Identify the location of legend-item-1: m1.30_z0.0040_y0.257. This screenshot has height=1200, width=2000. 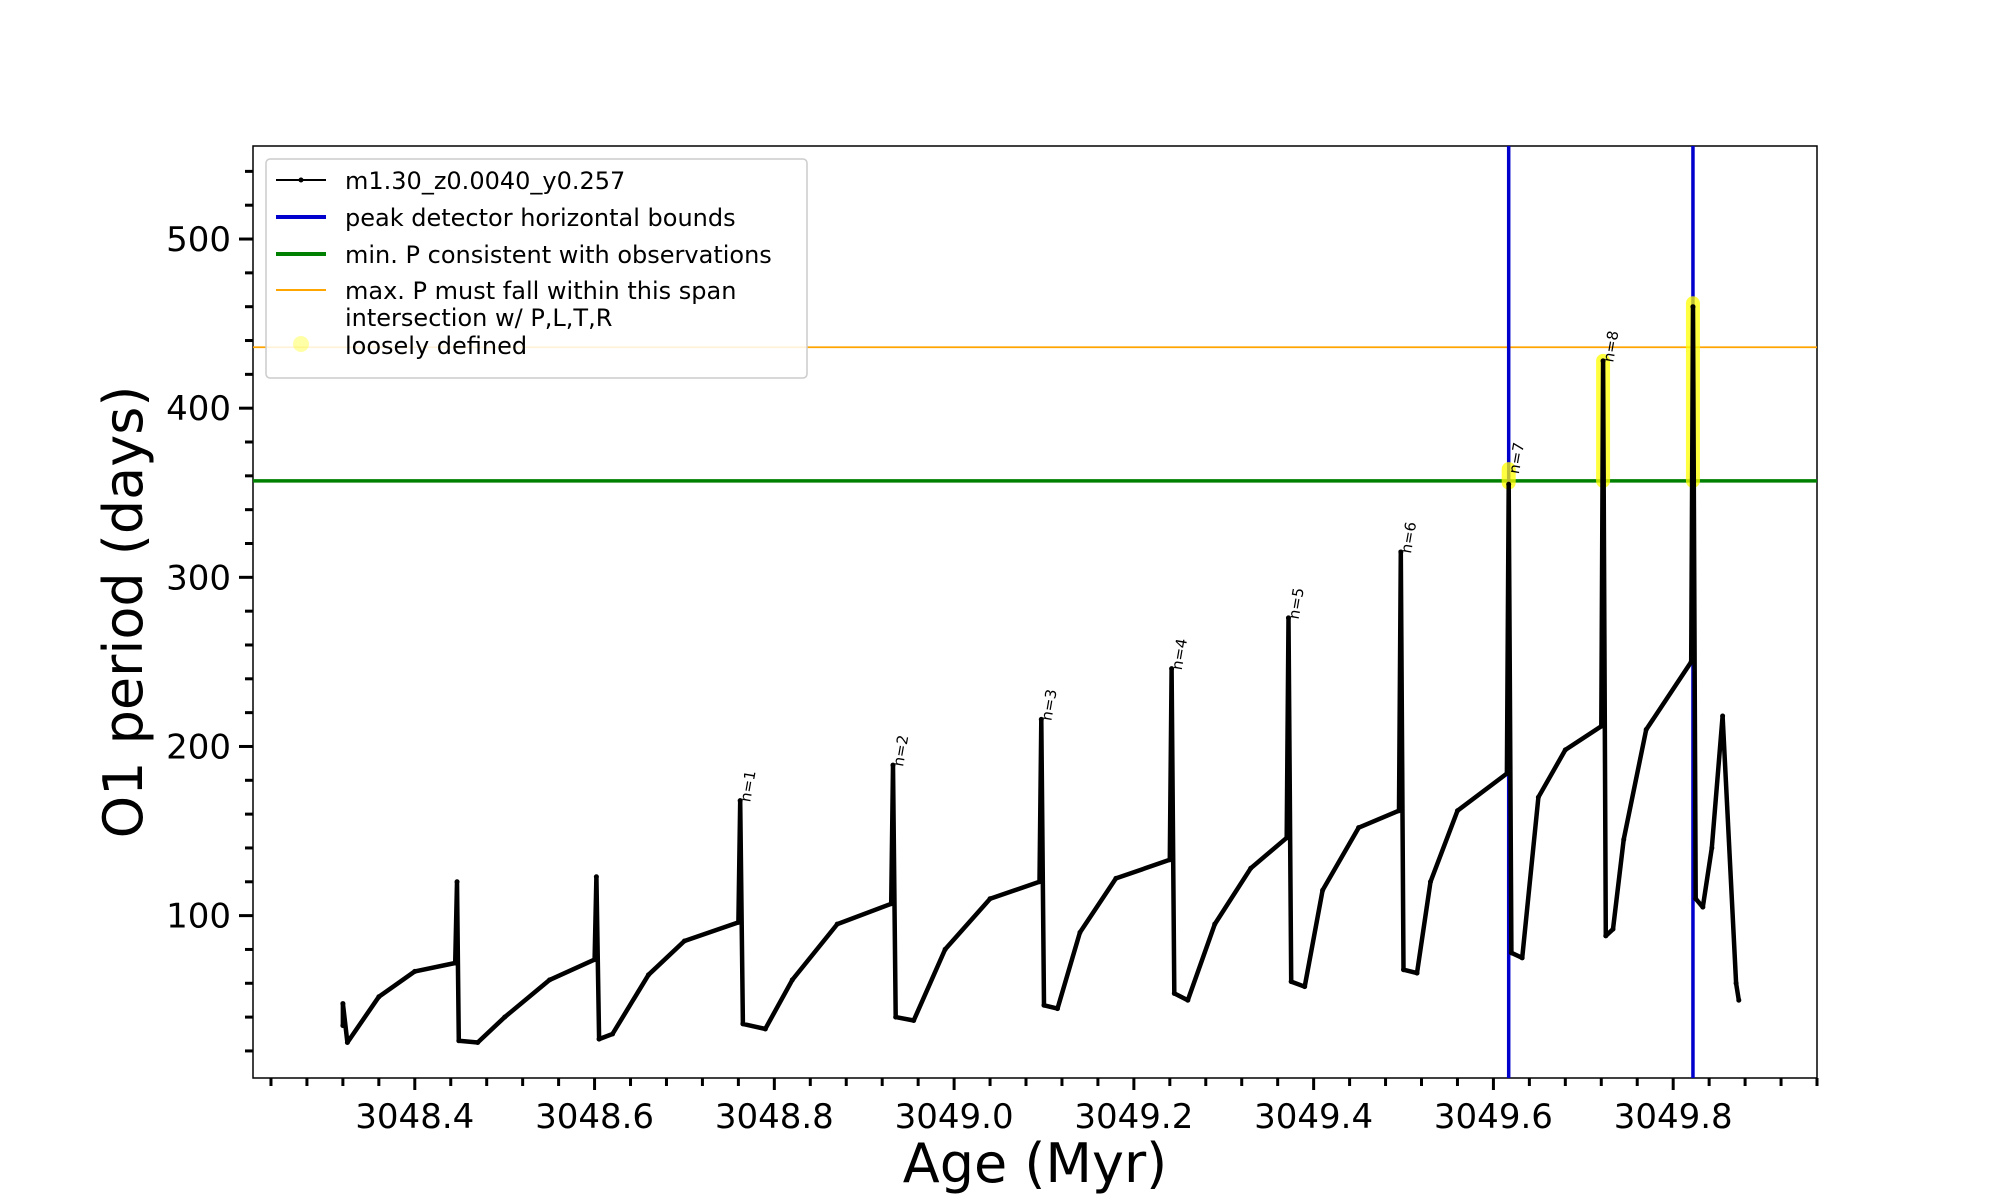
(450, 181).